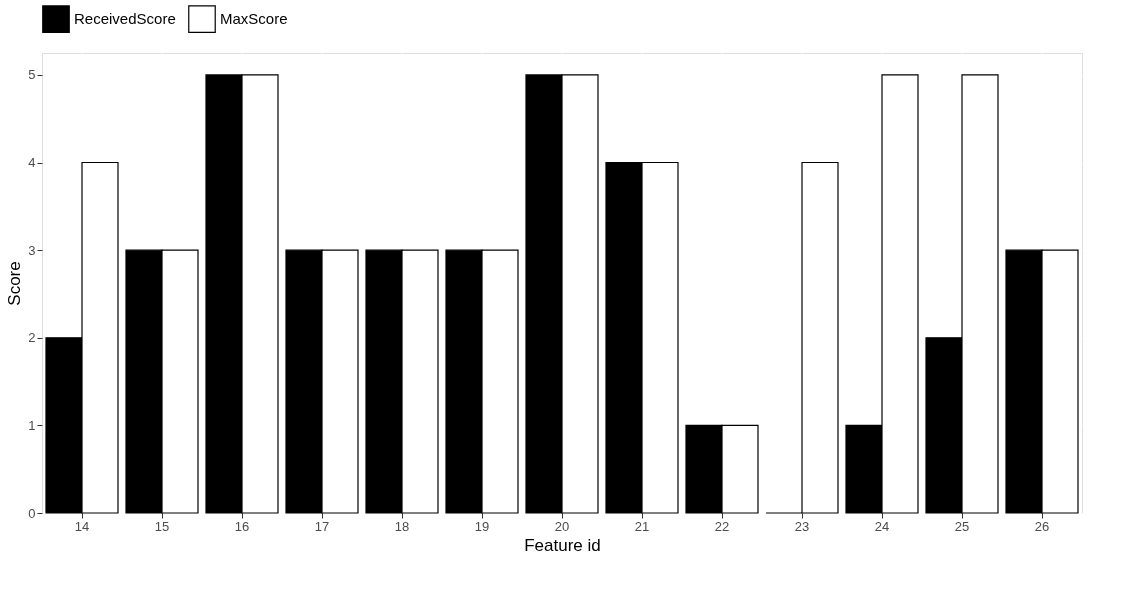  Describe the element at coordinates (125, 19) in the screenshot. I see `legend-label: ReceivedScore` at that location.